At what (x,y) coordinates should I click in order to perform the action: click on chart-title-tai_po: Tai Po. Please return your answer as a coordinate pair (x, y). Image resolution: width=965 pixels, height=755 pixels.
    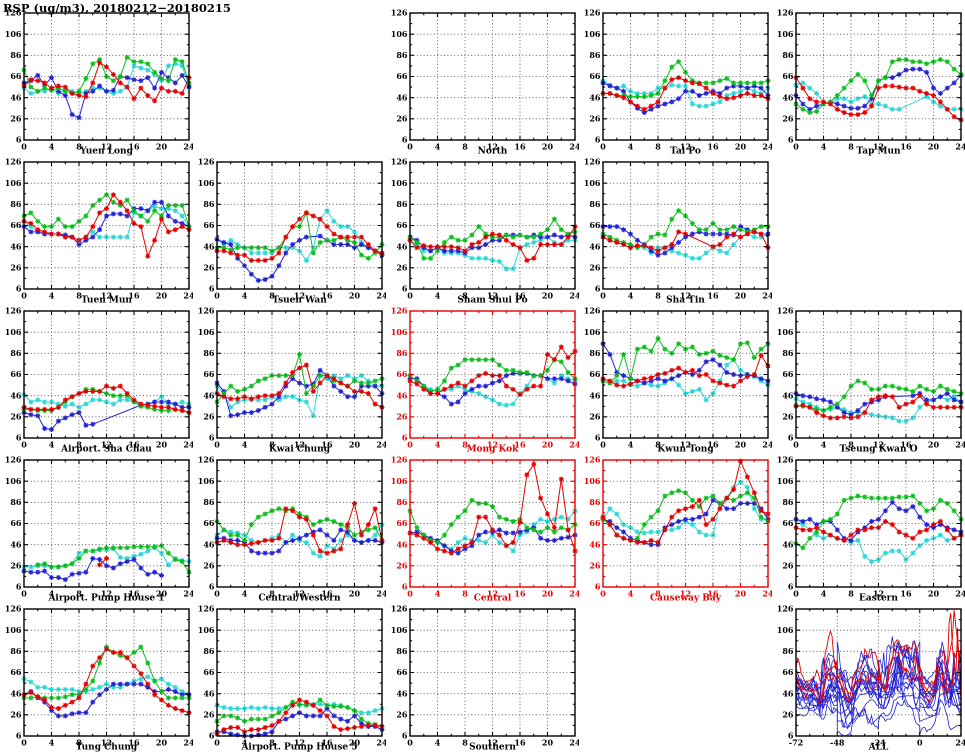
    Looking at the image, I should click on (685, 152).